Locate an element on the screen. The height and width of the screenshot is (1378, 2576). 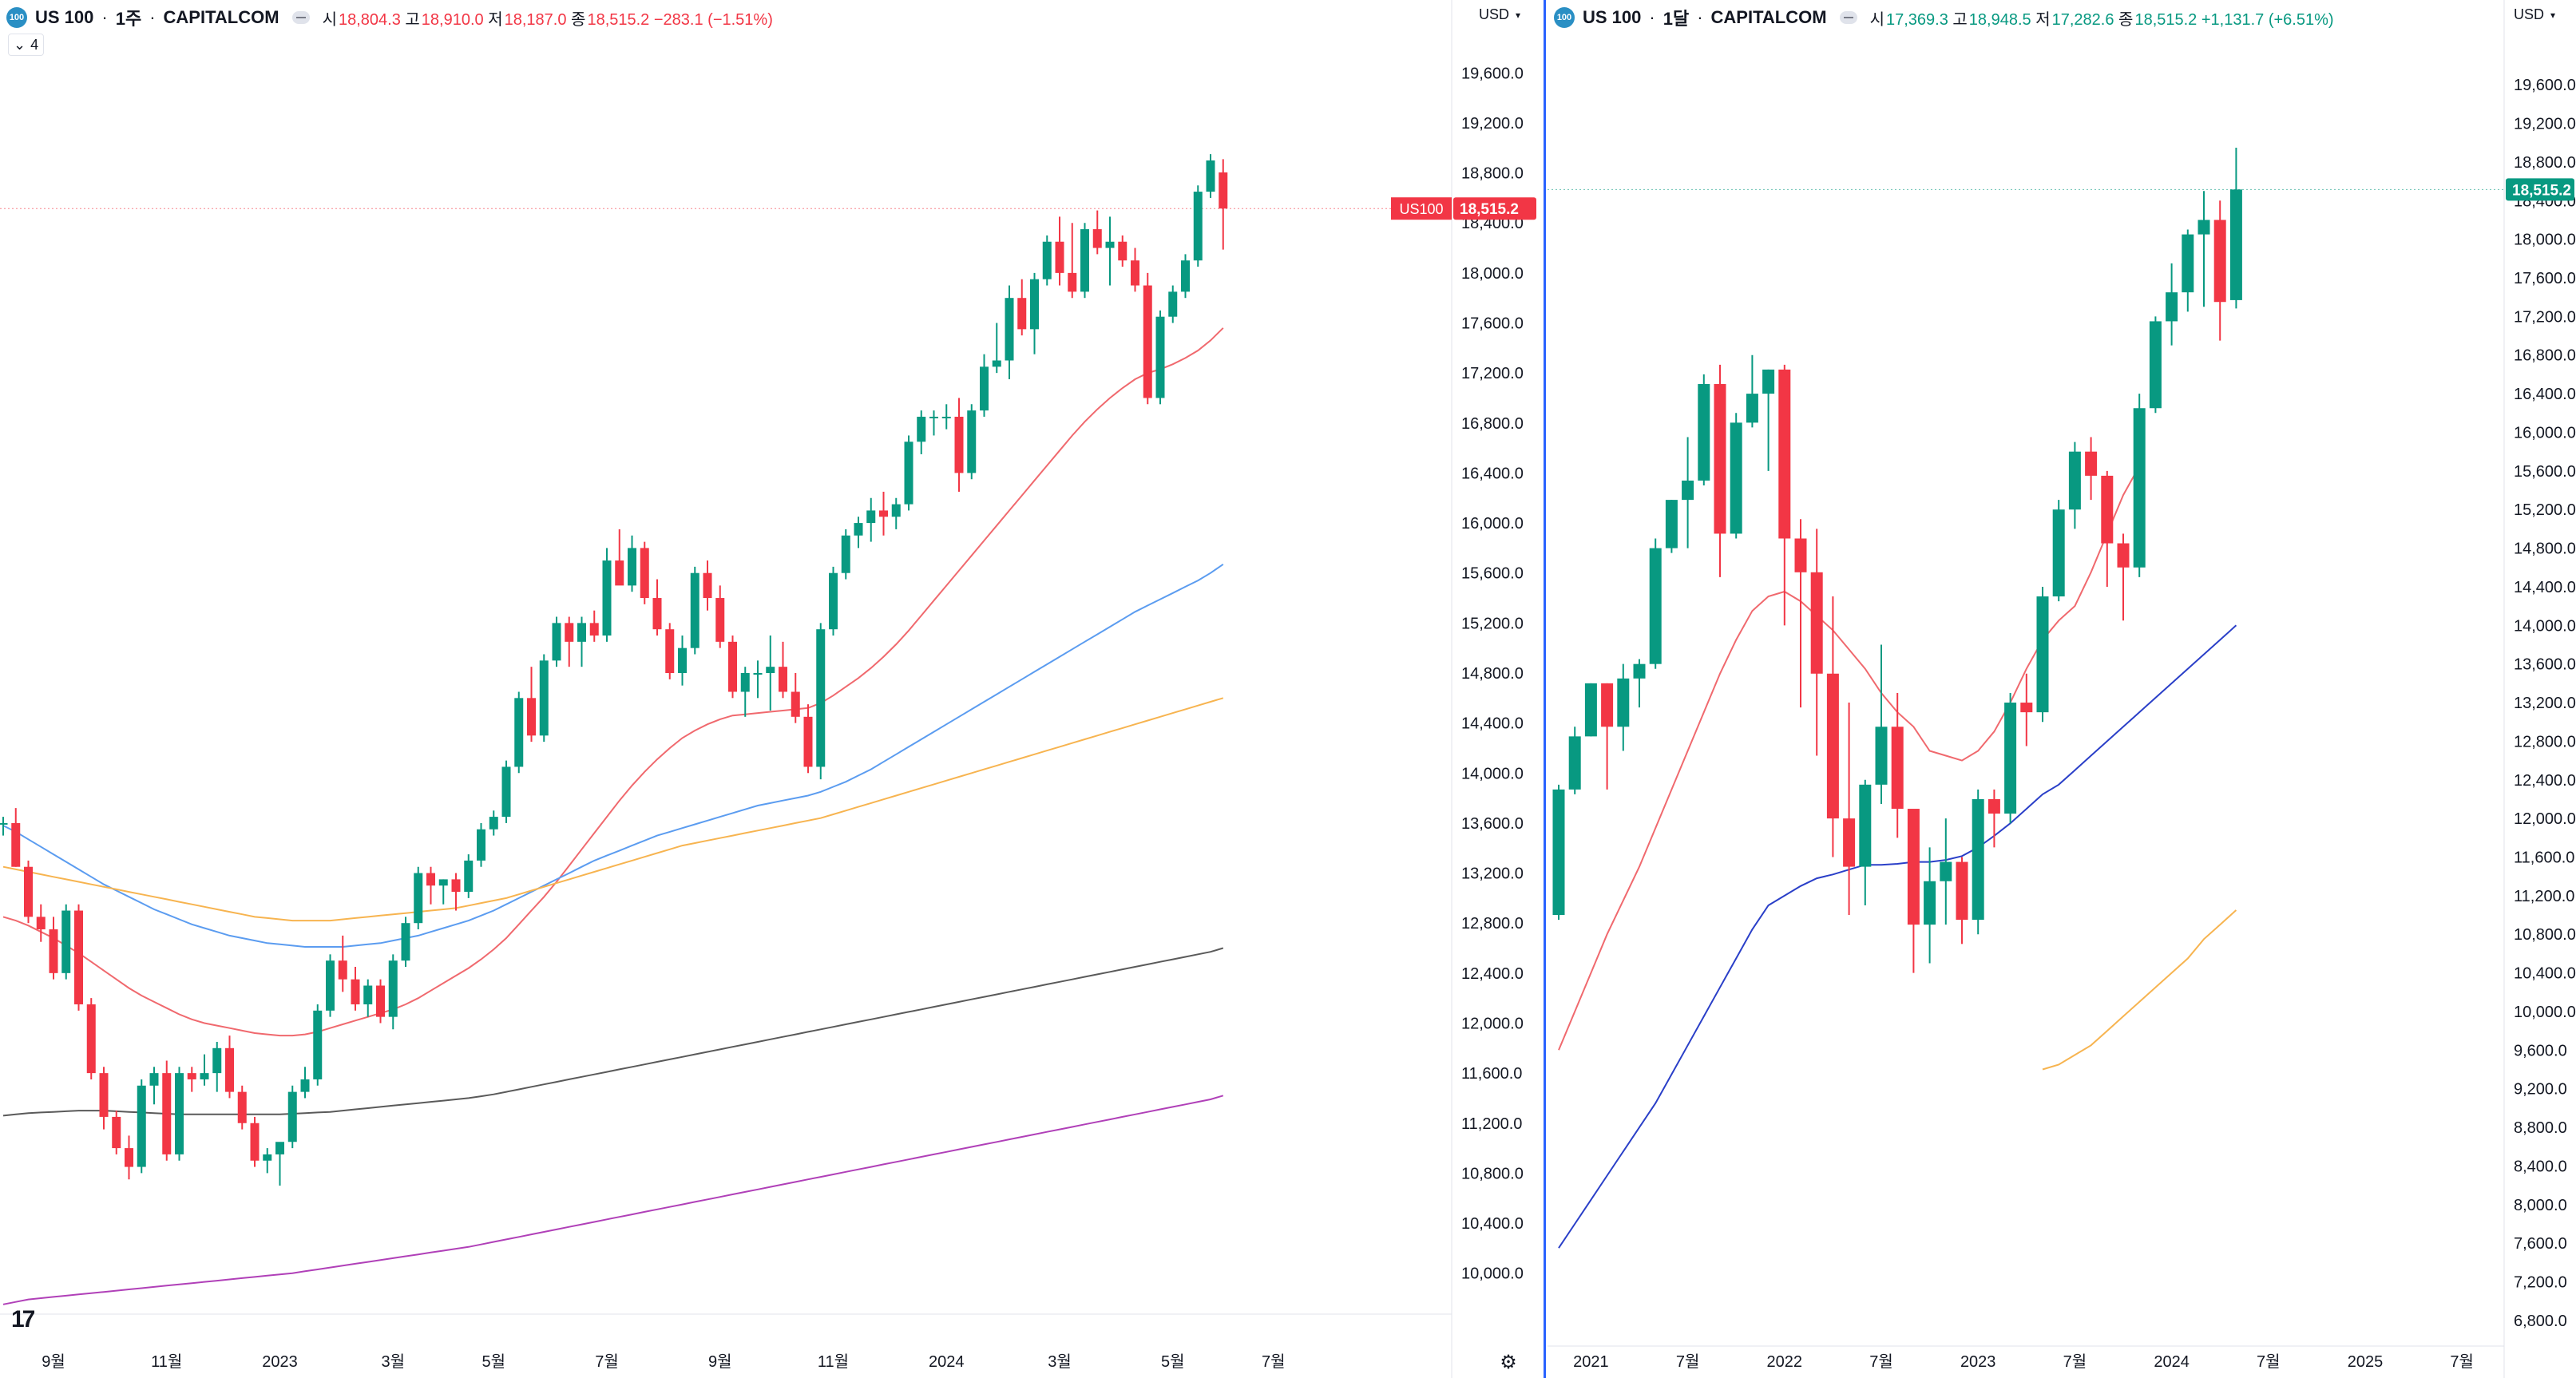
change-value: +1,131.7 (+6.51%) is located at coordinates (2267, 19).